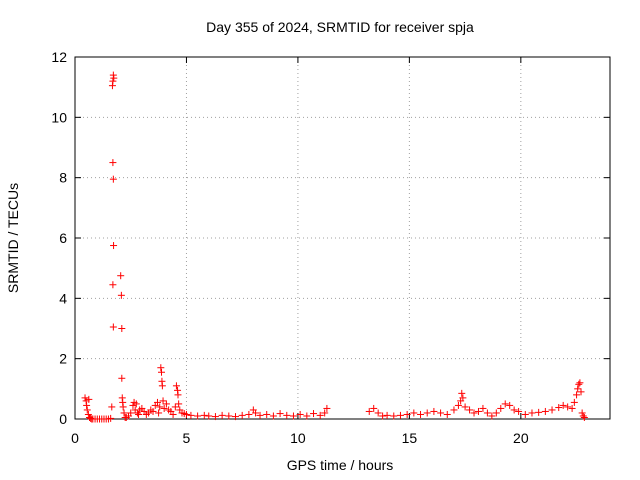 The image size is (640, 480). What do you see at coordinates (63, 238) in the screenshot?
I see `y-tick-label: 6` at bounding box center [63, 238].